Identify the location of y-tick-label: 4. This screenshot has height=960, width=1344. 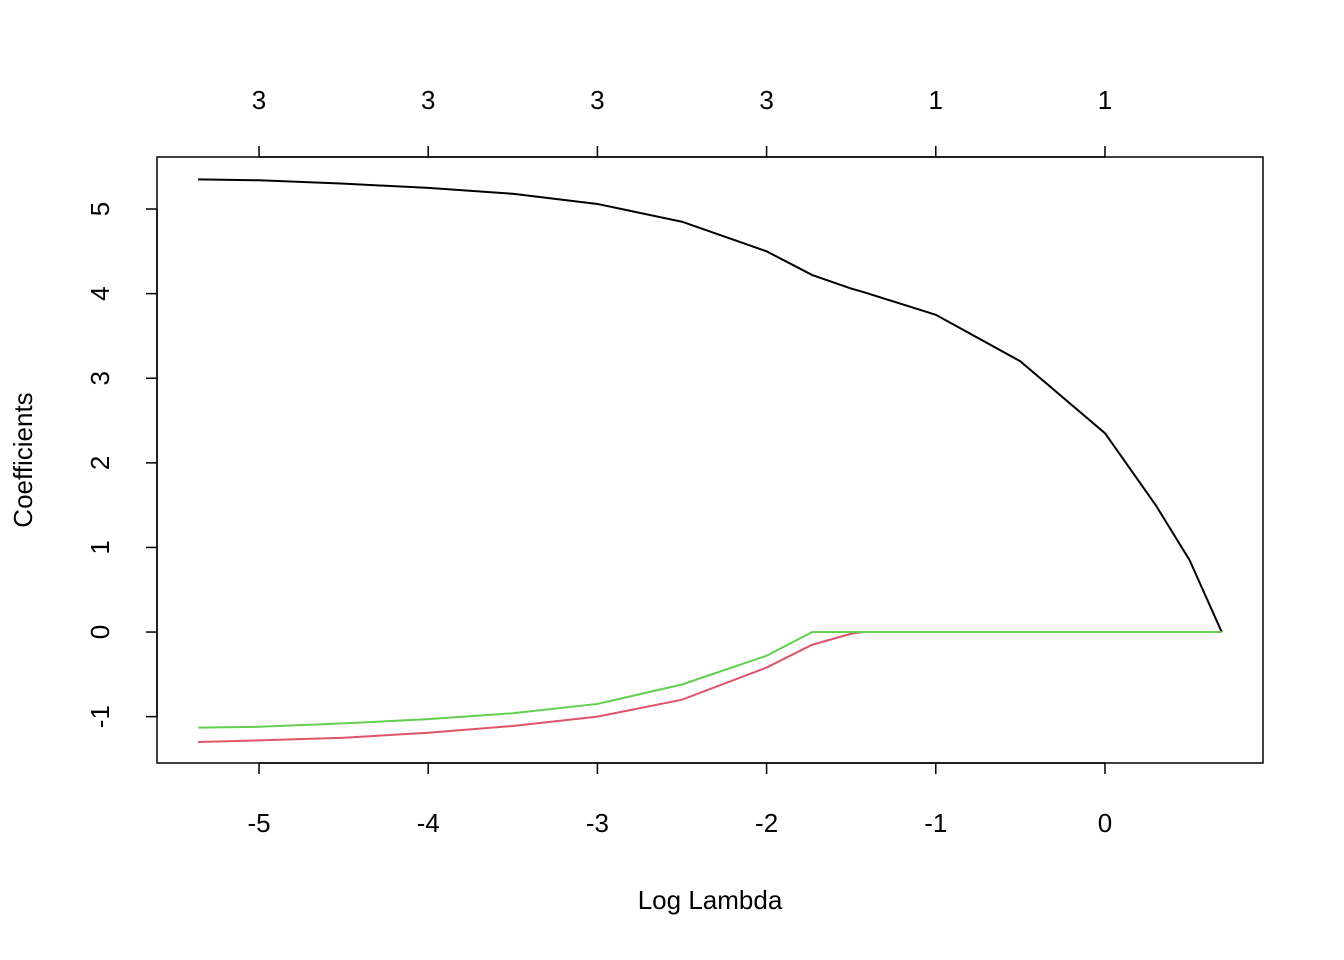
(100, 293).